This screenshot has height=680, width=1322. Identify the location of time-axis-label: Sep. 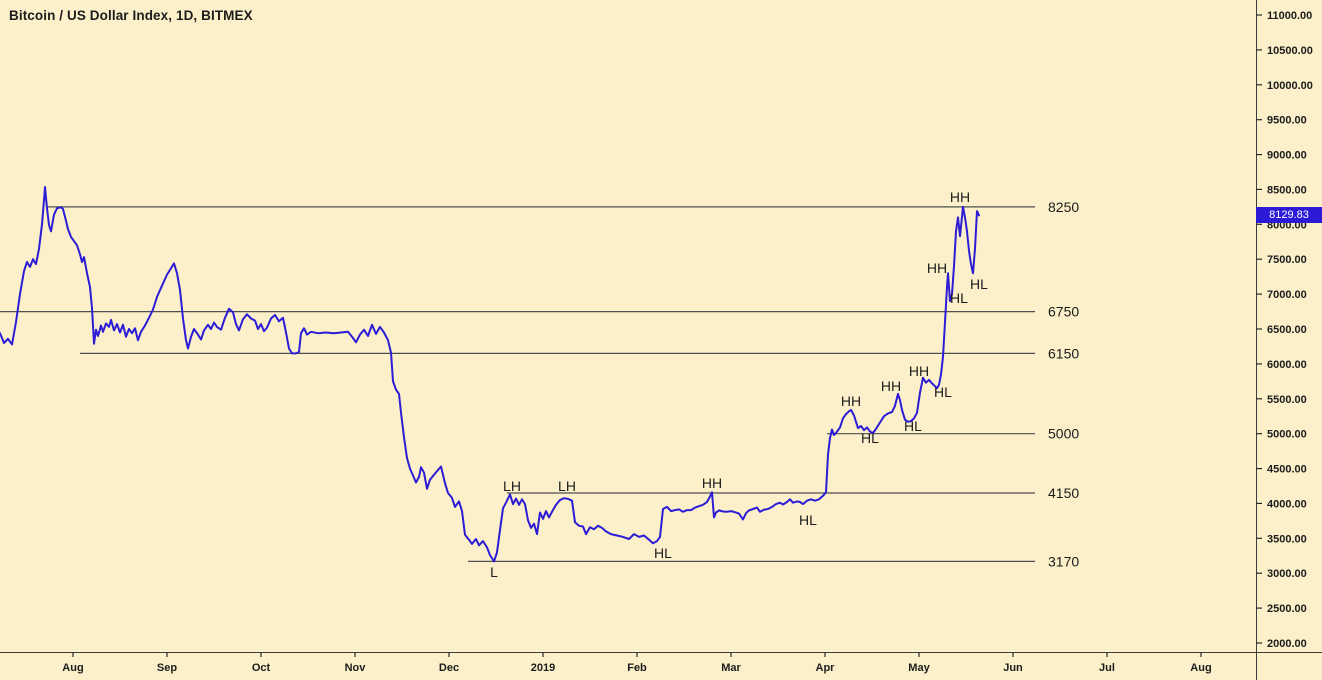
(167, 668).